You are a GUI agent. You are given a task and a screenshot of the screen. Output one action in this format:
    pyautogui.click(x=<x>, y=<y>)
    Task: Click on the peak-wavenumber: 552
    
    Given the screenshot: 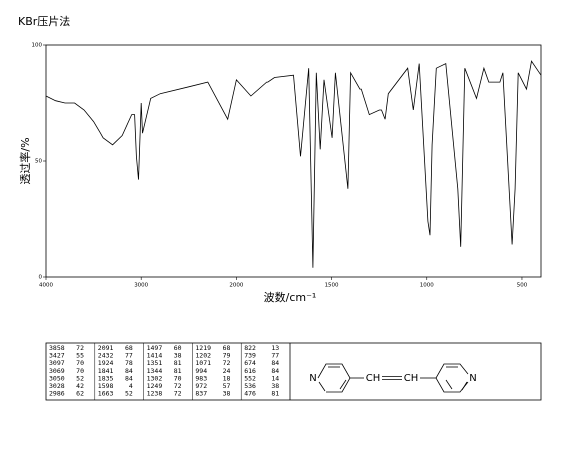 What is the action you would take?
    pyautogui.click(x=250, y=378)
    